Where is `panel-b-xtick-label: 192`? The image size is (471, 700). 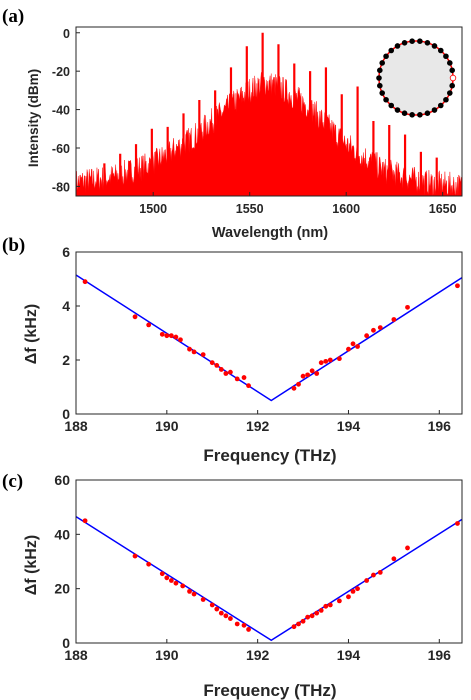
panel-b-xtick-label: 192 is located at coordinates (258, 426).